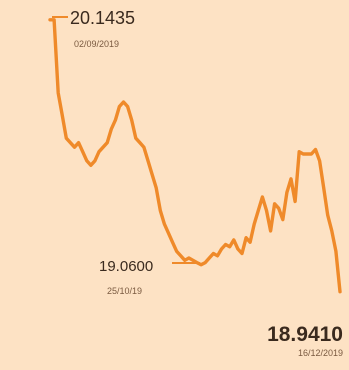 This screenshot has height=370, width=349. Describe the element at coordinates (102, 18) in the screenshot. I see `max-value-label: 20.1435` at that location.